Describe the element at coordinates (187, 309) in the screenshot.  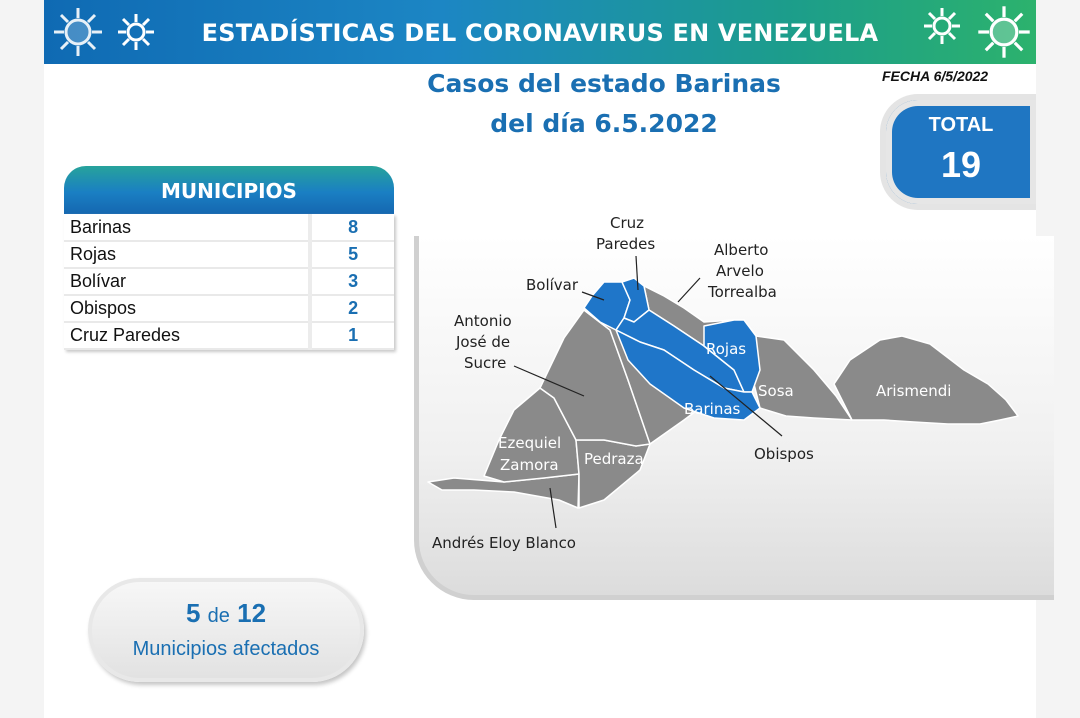
I see `municipio-name: Obispos` at that location.